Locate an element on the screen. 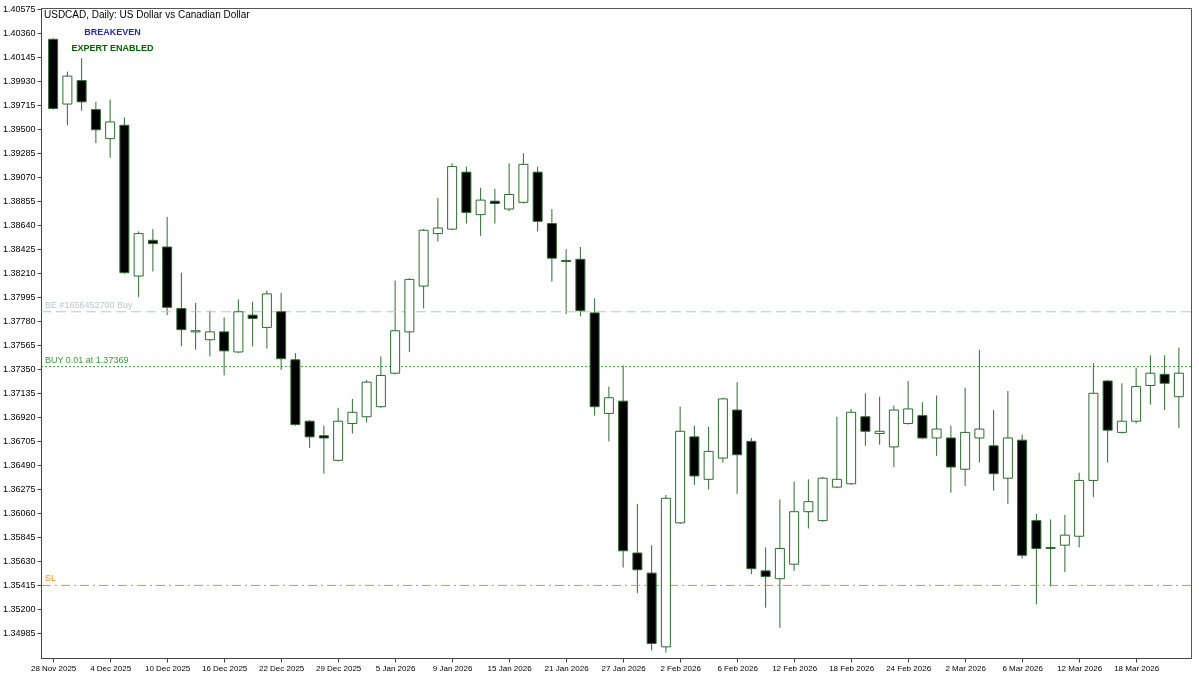  x-tick-label: 16 Dec 2025 is located at coordinates (224, 668).